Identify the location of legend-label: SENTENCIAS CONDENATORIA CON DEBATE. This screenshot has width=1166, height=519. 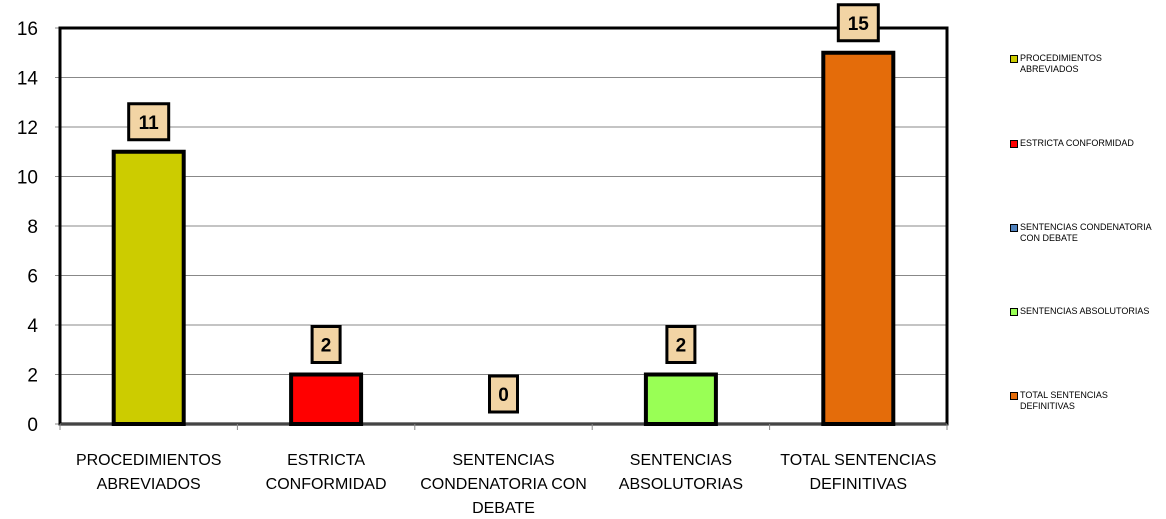
(1086, 233).